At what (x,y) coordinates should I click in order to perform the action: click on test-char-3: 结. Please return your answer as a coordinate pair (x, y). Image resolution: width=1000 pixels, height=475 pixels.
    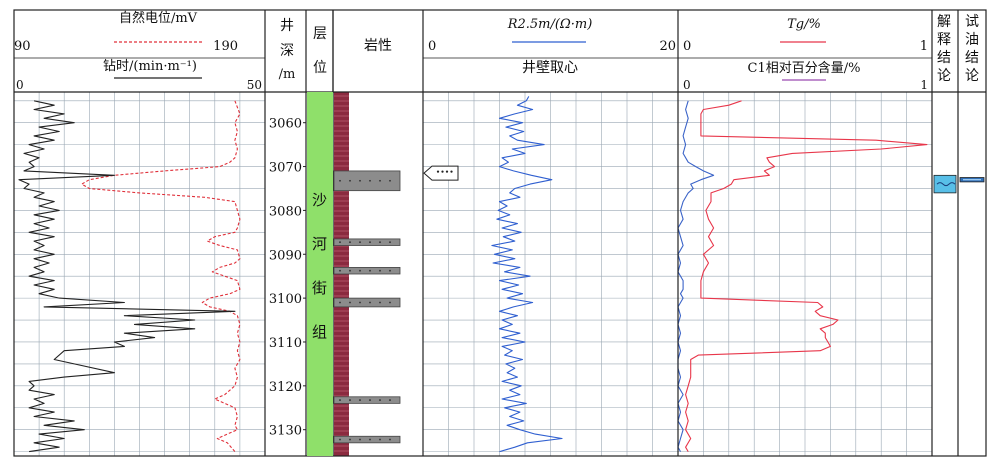
    Looking at the image, I should click on (972, 58).